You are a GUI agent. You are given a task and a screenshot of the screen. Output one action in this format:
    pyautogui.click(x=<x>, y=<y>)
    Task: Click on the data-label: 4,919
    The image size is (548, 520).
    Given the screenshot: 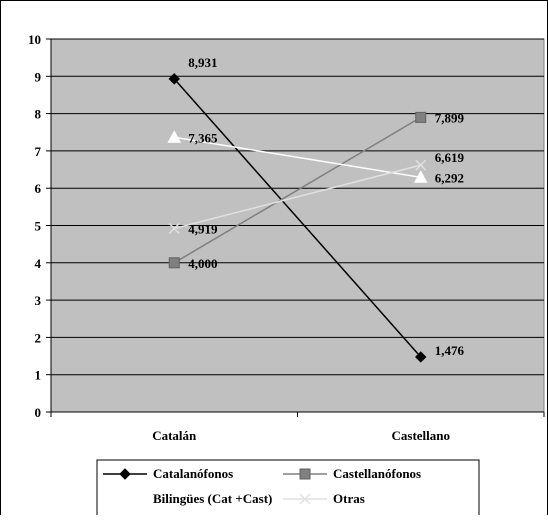 What is the action you would take?
    pyautogui.click(x=203, y=229)
    